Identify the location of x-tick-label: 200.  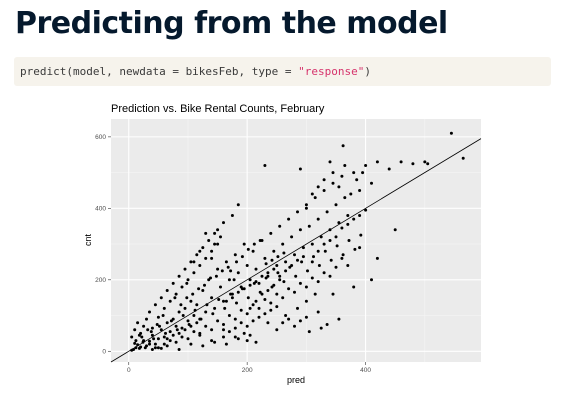
(247, 370).